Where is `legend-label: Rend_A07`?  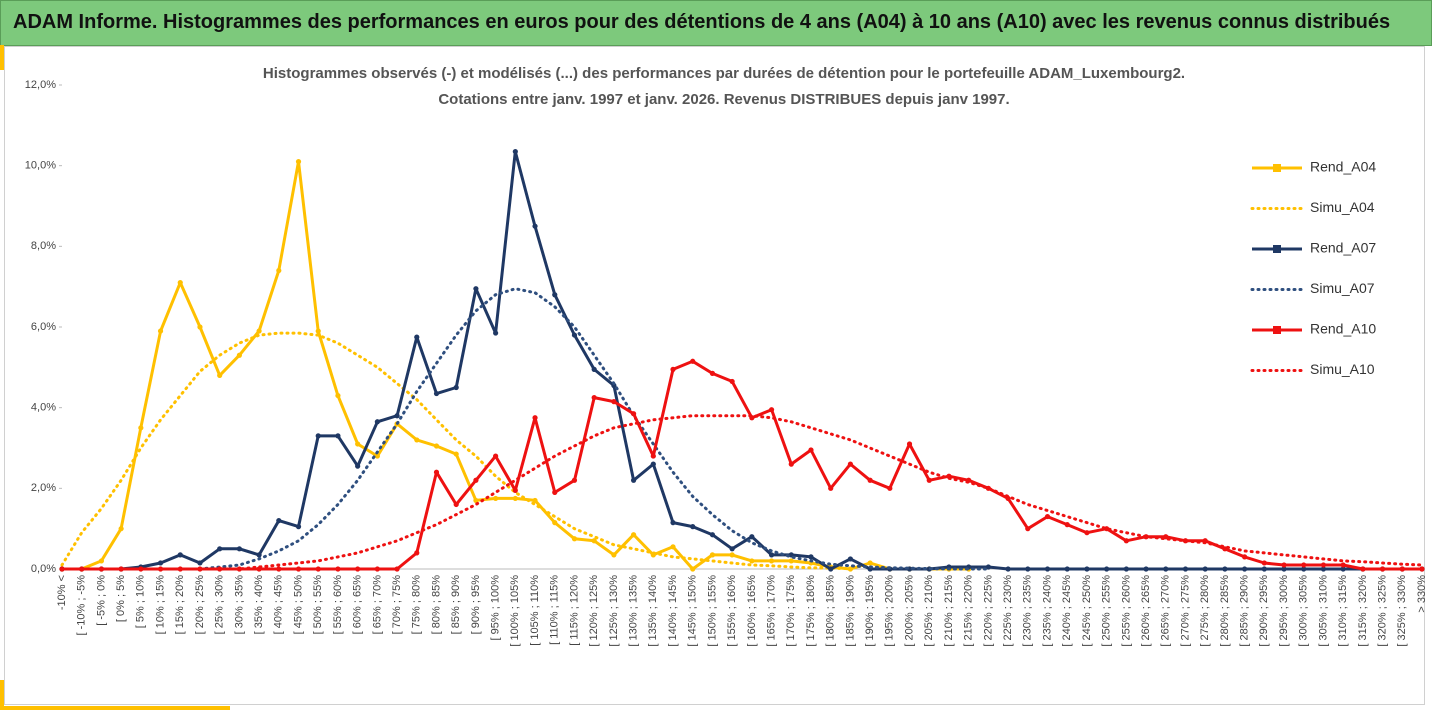
legend-label: Rend_A07 is located at coordinates (1343, 248).